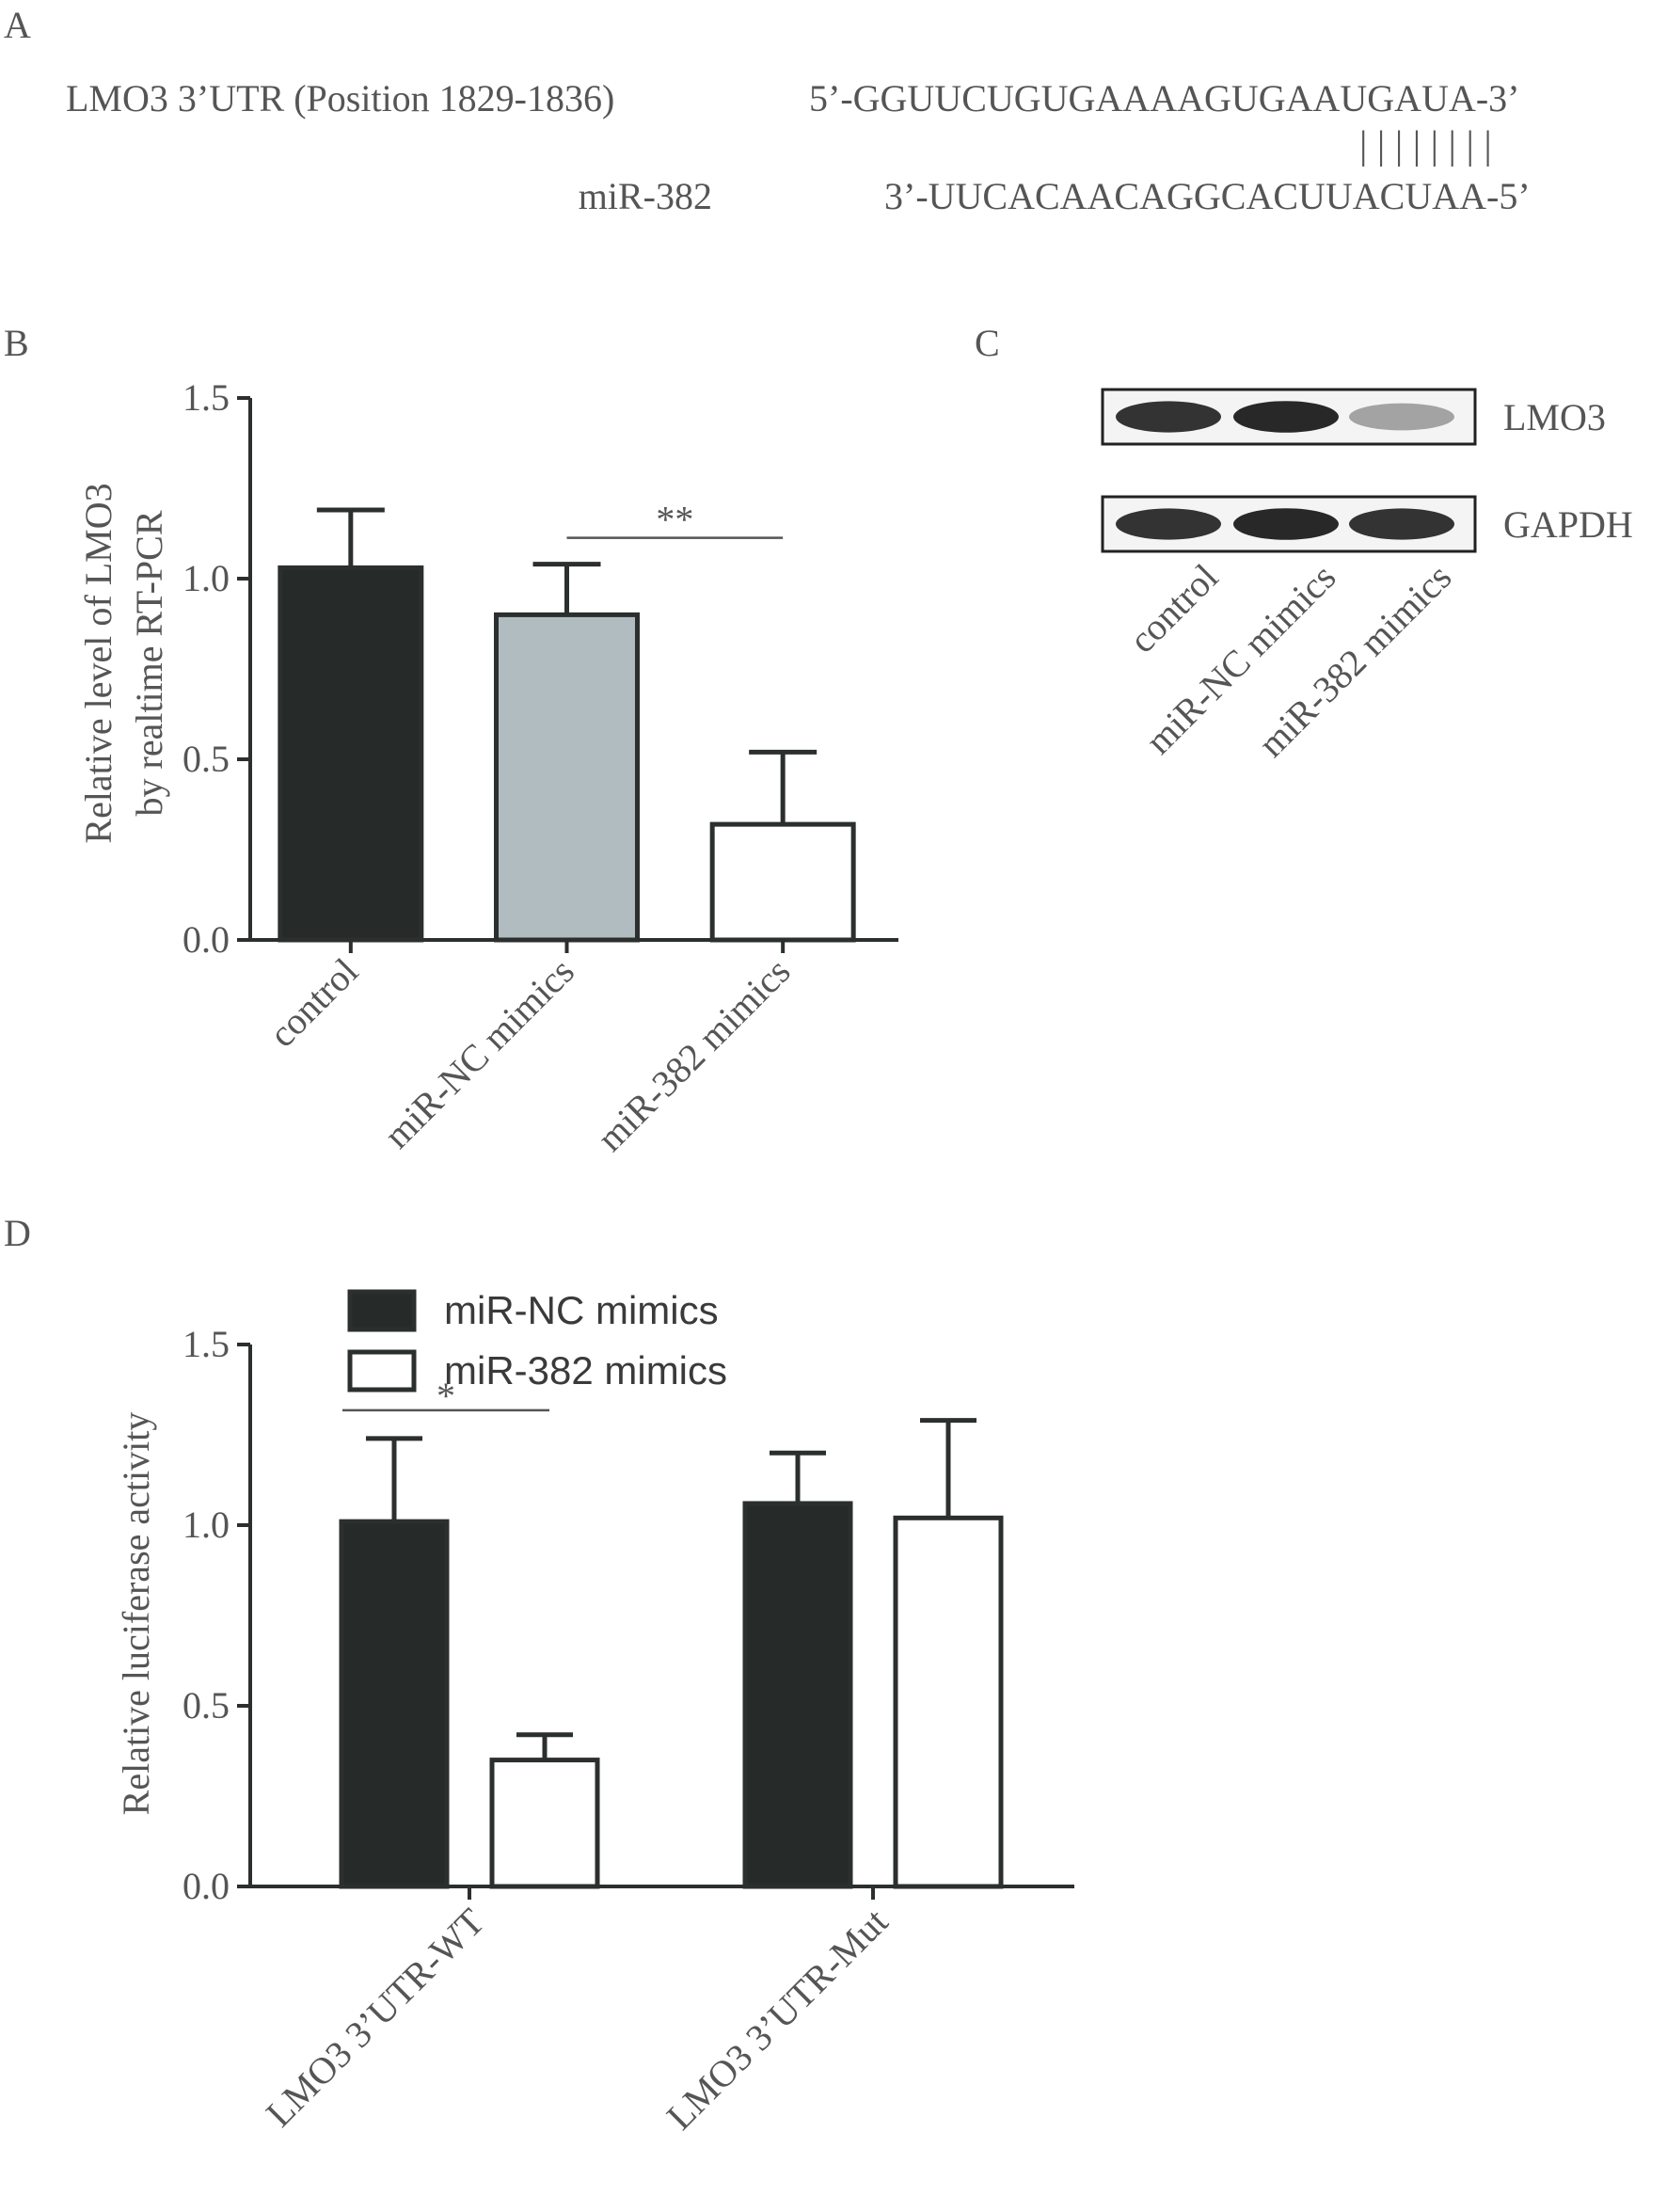 This screenshot has width=1667, height=2212. I want to click on chart-d-ylabel: Relative luciferase activity, so click(136, 1614).